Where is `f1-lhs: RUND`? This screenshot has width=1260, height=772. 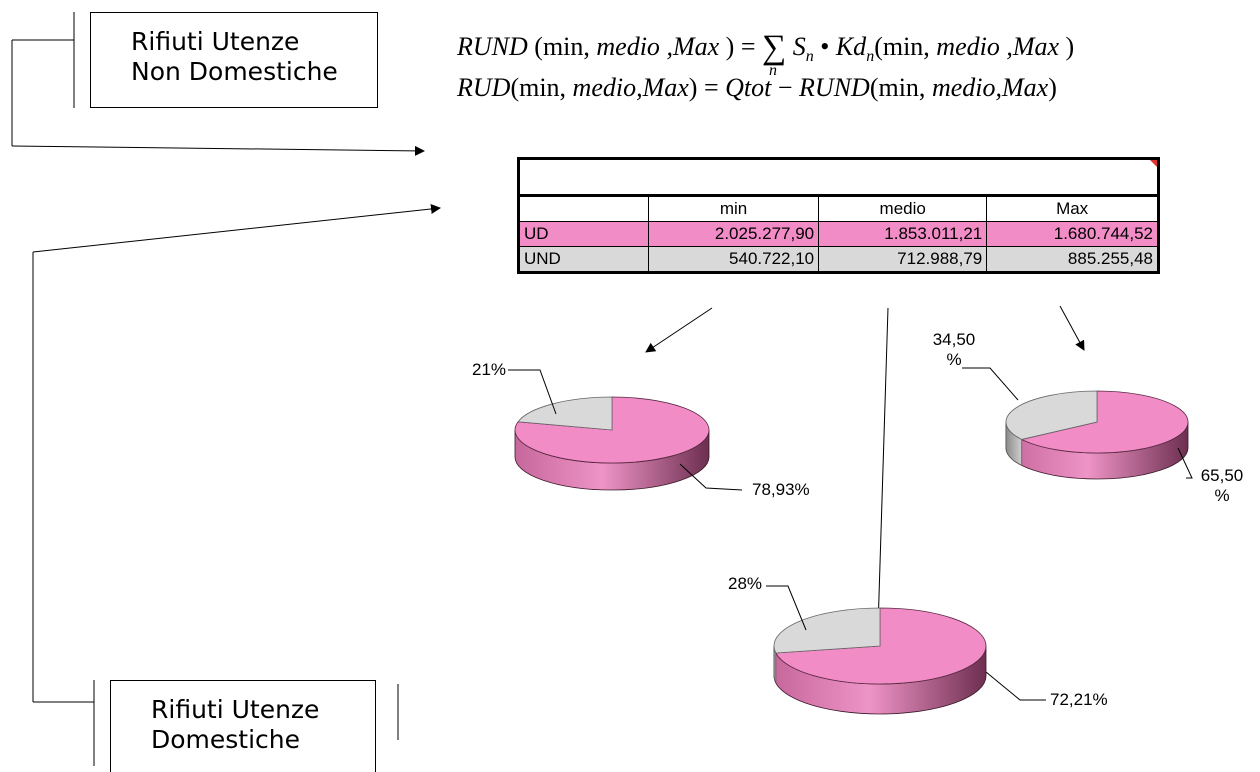
f1-lhs: RUND is located at coordinates (492, 46).